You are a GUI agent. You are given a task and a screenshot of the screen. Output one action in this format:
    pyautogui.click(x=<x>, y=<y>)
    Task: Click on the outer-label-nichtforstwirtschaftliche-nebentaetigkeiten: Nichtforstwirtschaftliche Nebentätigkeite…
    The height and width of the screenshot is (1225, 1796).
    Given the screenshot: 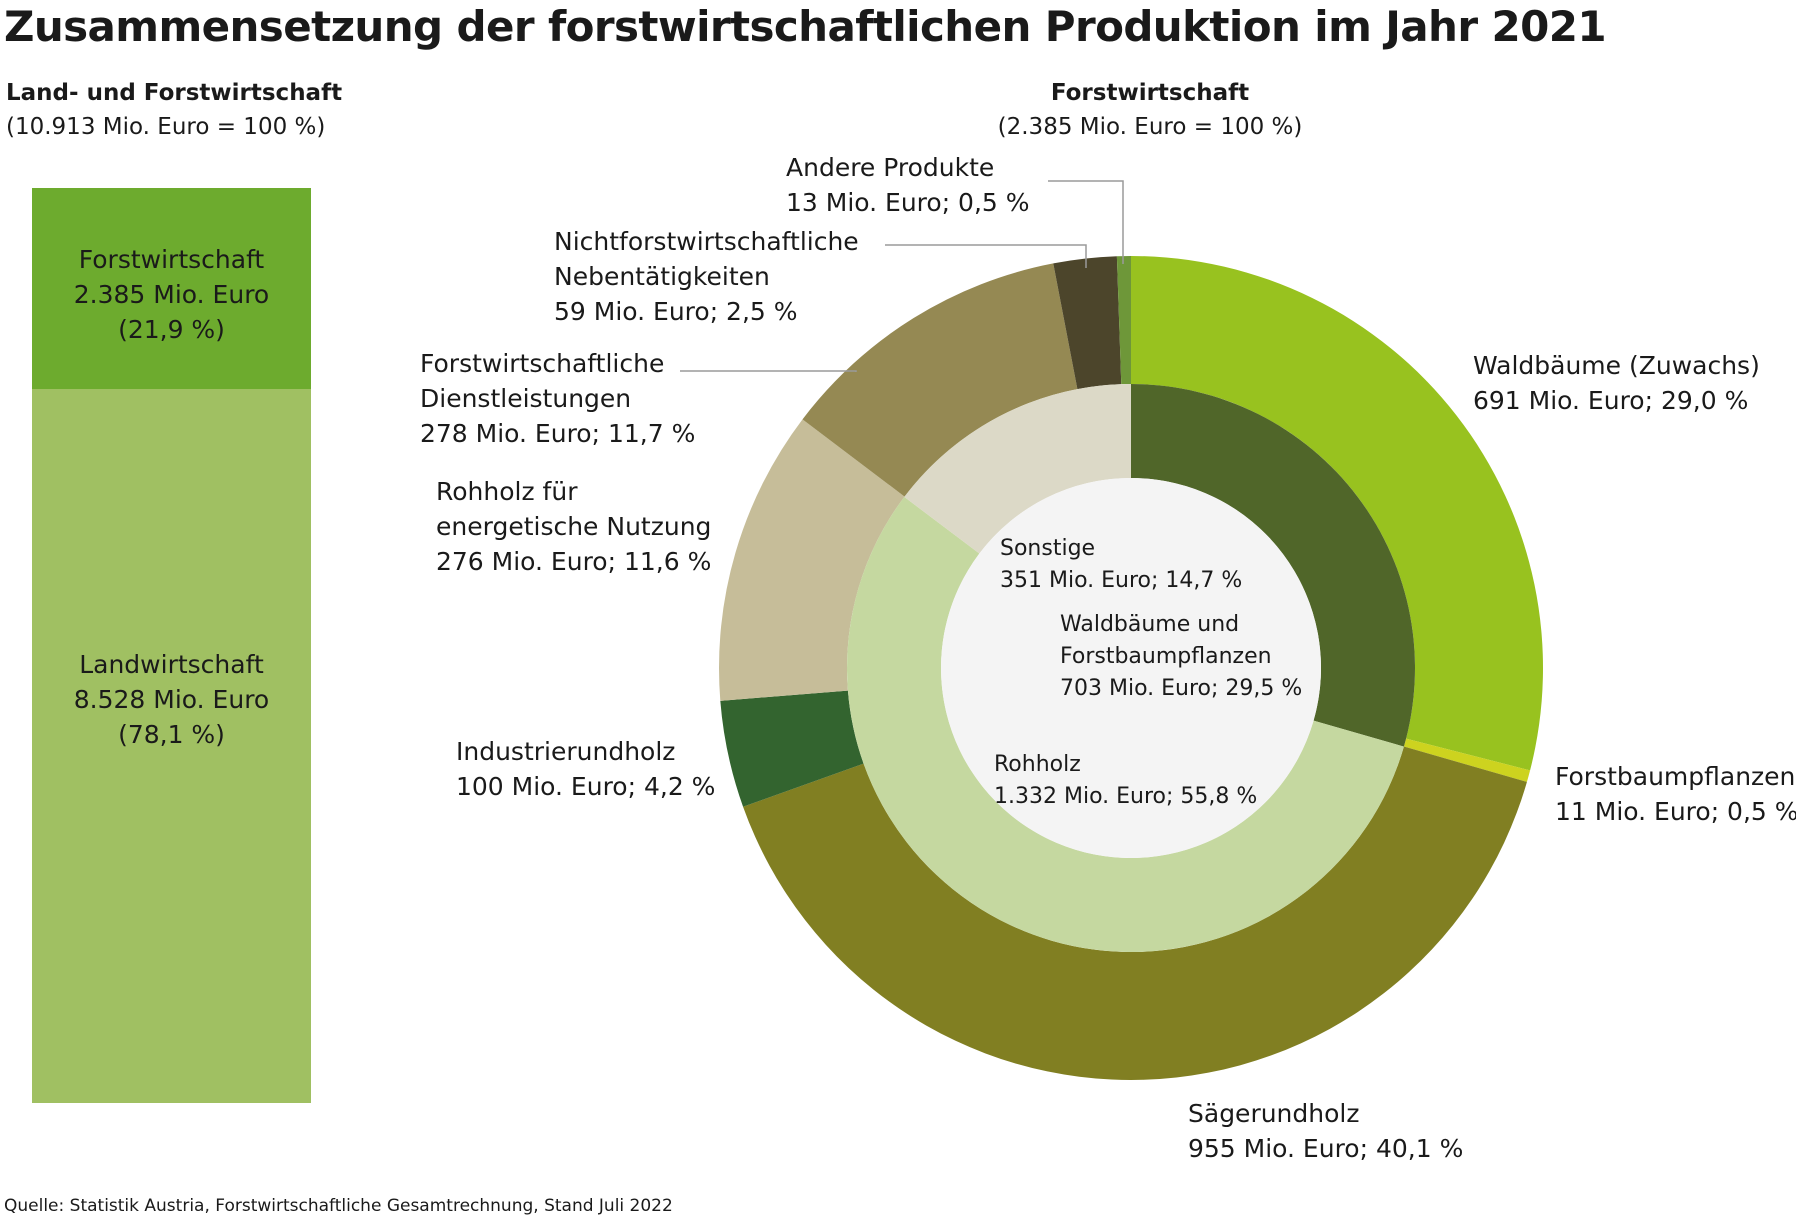 What is the action you would take?
    pyautogui.click(x=706, y=276)
    